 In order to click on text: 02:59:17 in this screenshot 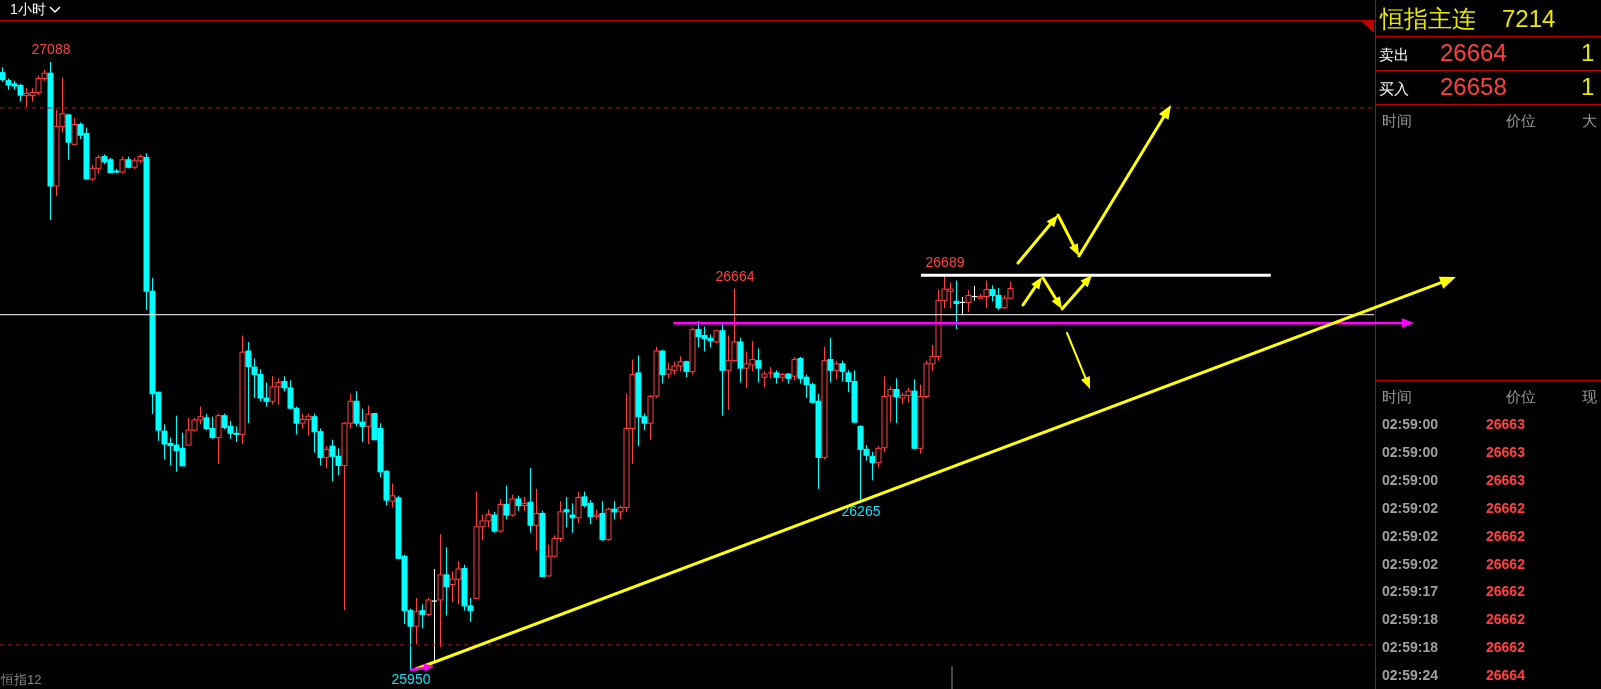, I will do `click(1410, 591)`.